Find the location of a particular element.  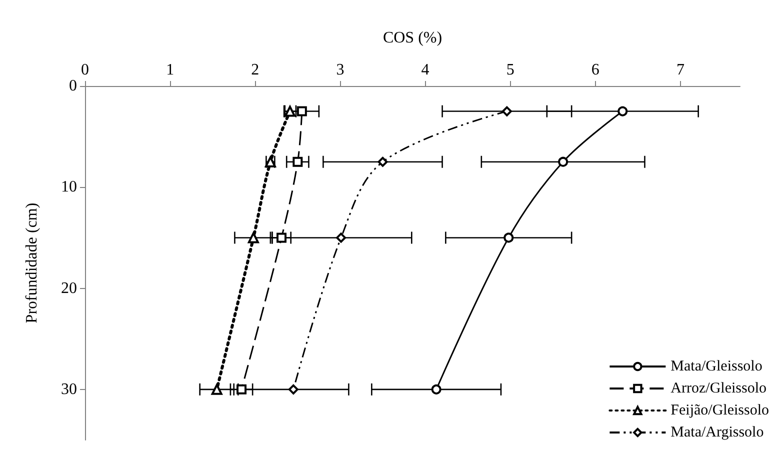

x-tick-label: 3 is located at coordinates (340, 70).